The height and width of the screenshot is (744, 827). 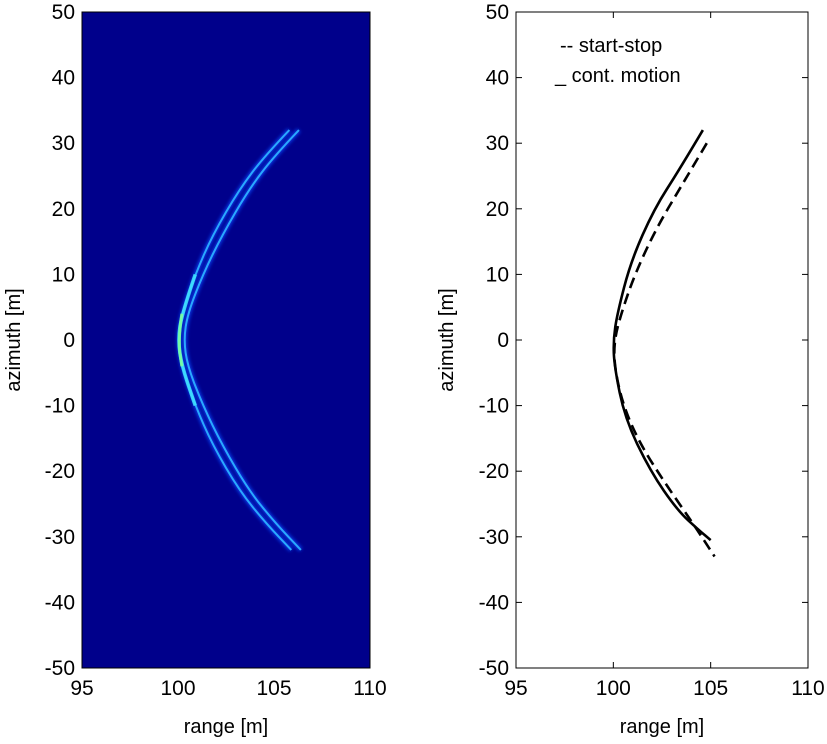 What do you see at coordinates (14, 339) in the screenshot?
I see `left-y-axis-label: azimuth [m]` at bounding box center [14, 339].